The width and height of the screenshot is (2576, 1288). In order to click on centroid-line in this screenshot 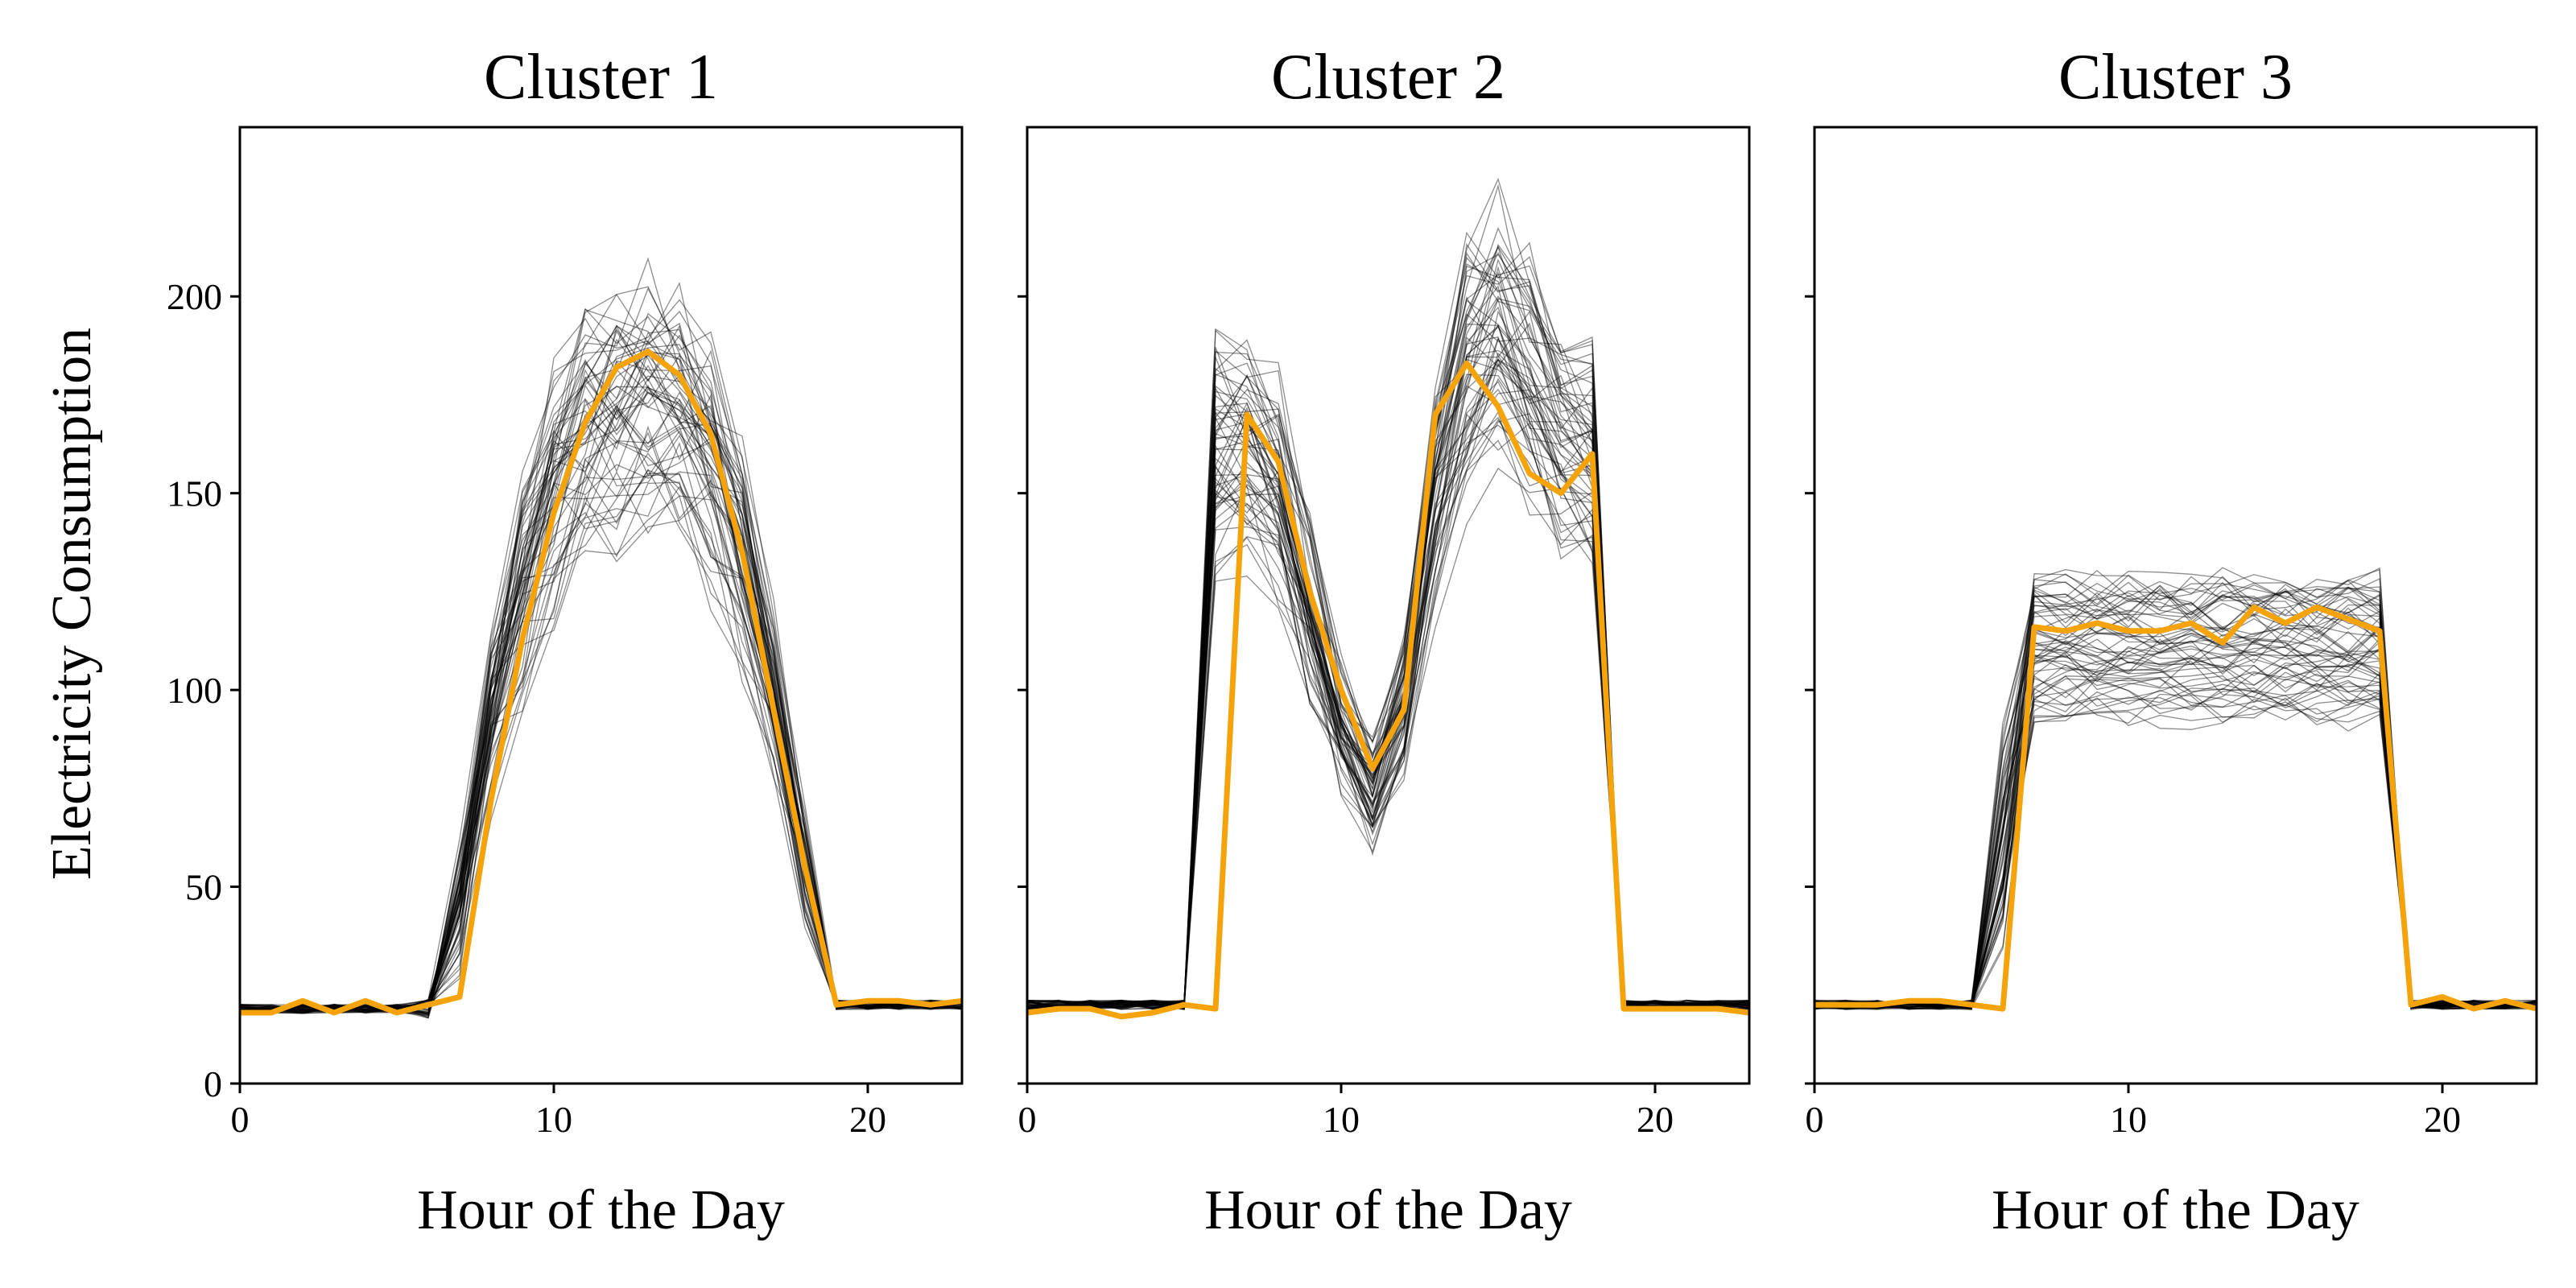, I will do `click(601, 682)`.